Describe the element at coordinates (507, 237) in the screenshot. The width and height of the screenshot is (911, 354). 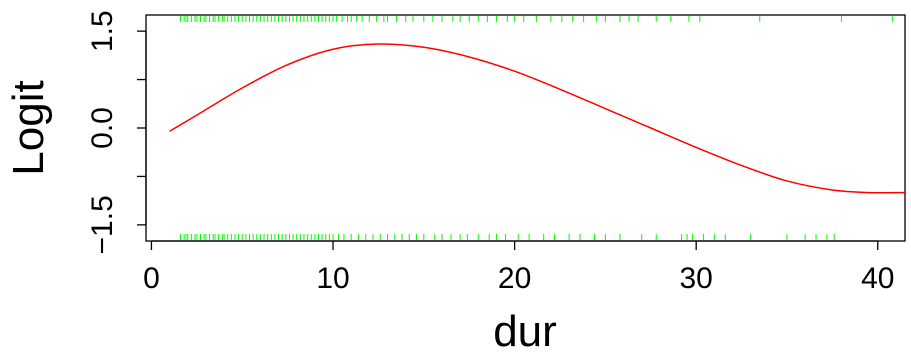
I see `rug-bottom` at that location.